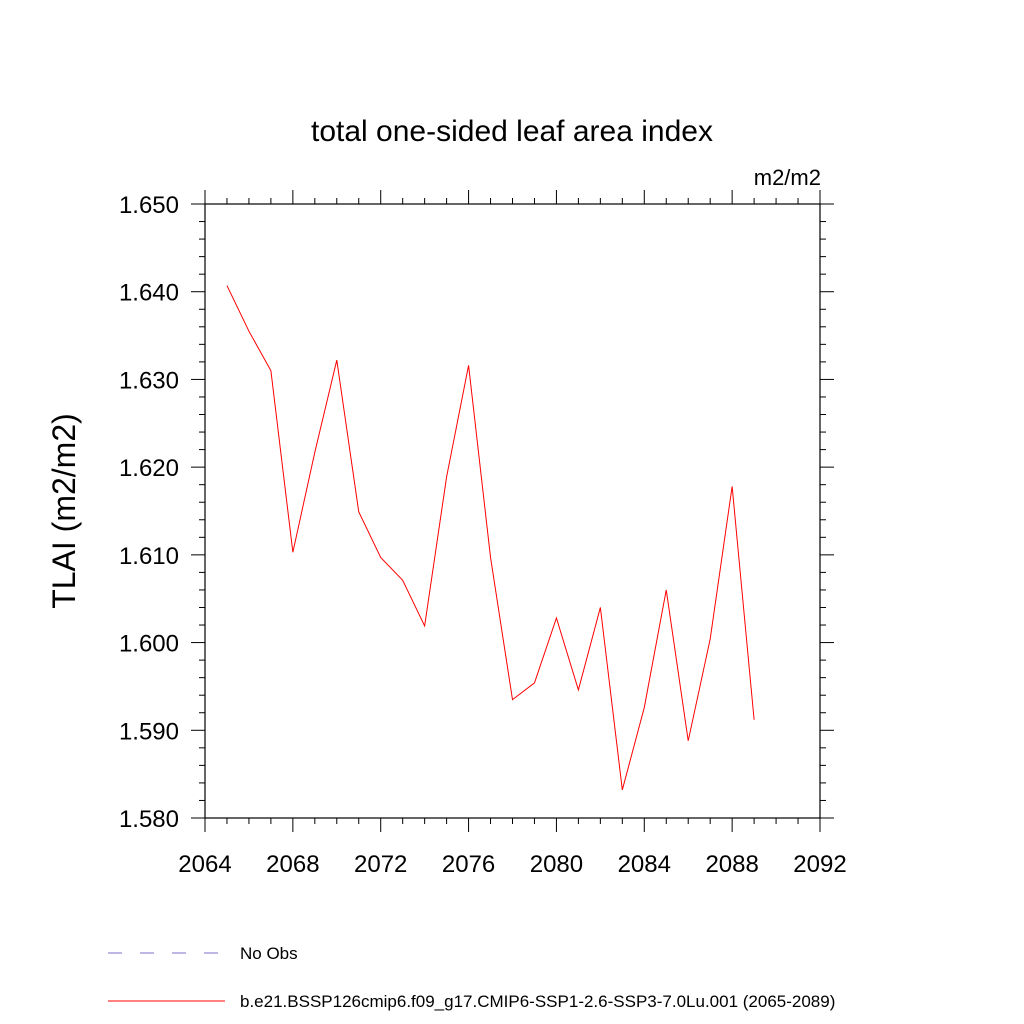 Image resolution: width=1024 pixels, height=1024 pixels. Describe the element at coordinates (149, 468) in the screenshot. I see `y-tick-label: 1.620` at that location.